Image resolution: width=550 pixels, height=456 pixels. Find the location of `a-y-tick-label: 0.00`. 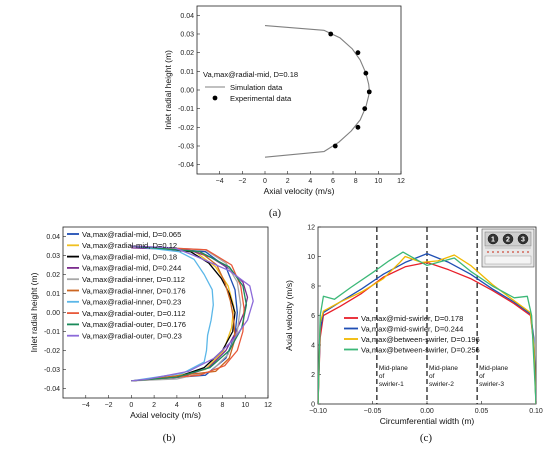

a-y-tick-label: 0.00 is located at coordinates (187, 91).